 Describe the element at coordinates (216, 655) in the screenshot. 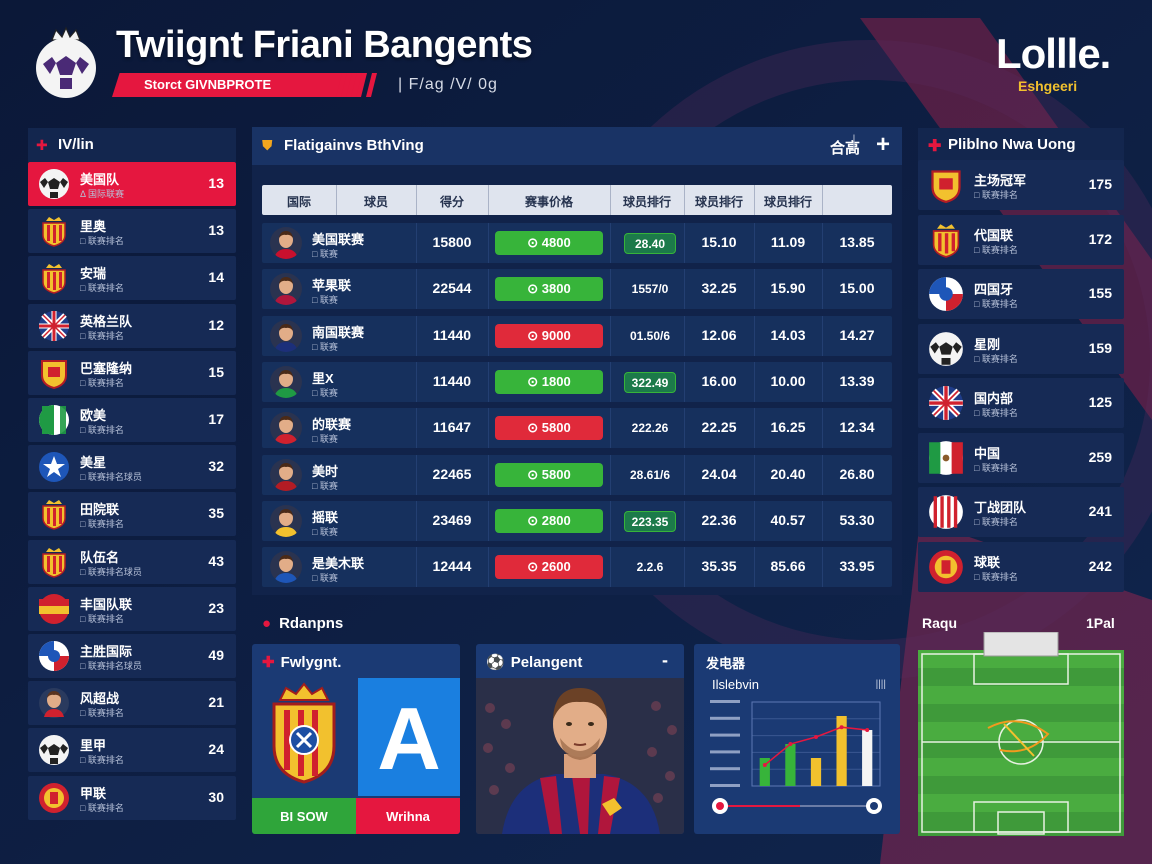

I see `team-value: 49` at that location.